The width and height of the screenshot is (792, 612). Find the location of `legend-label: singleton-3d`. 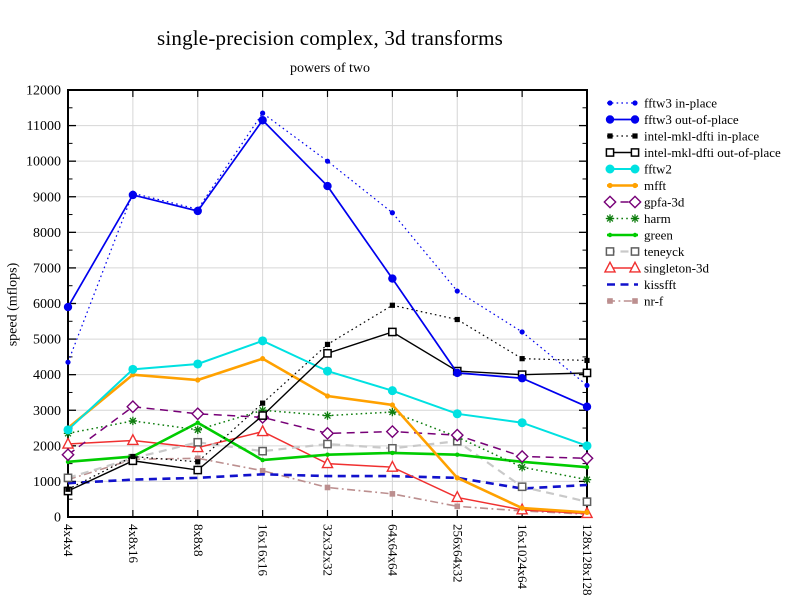

legend-label: singleton-3d is located at coordinates (676, 268).